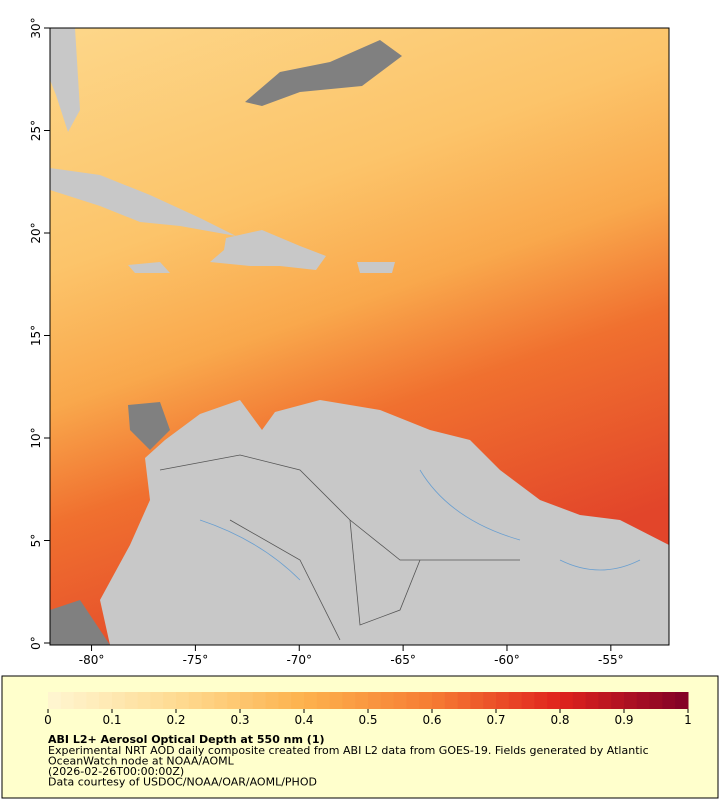  I want to click on colorbar-tick-label: 0.4, so click(303, 720).